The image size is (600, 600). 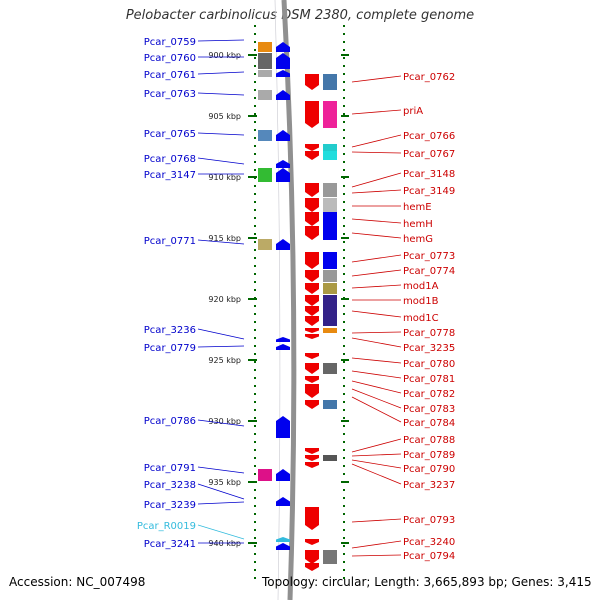 What do you see at coordinates (429, 364) in the screenshot?
I see `reverse-gene-label: Pcar_0780` at bounding box center [429, 364].